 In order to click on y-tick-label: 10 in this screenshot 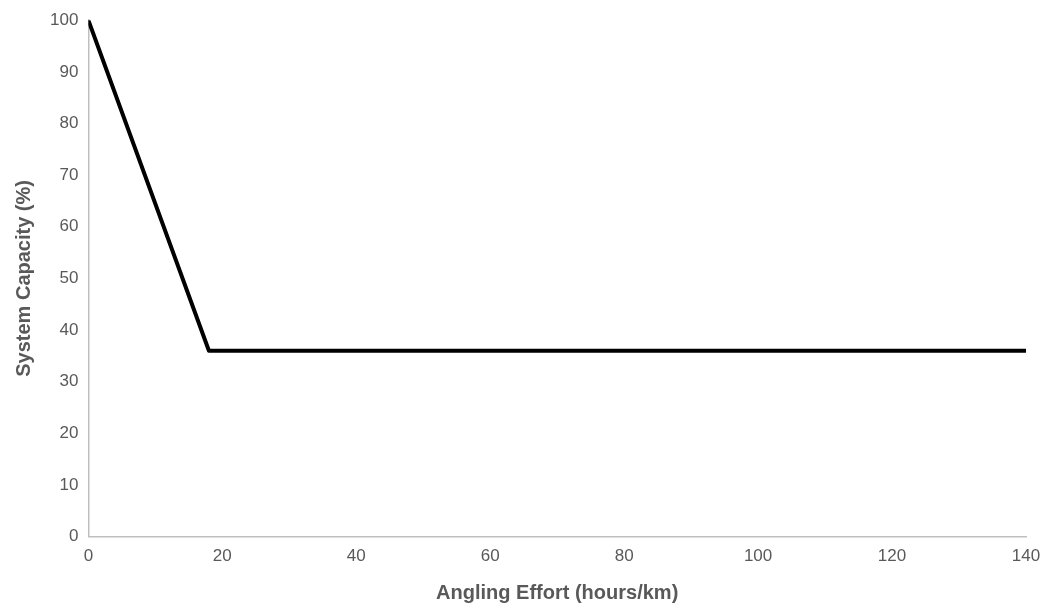, I will do `click(69, 484)`.